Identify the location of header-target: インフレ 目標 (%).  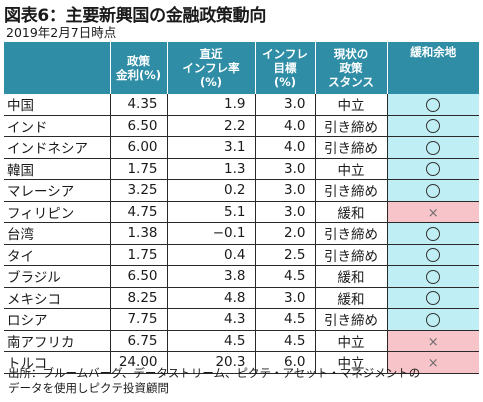
(285, 68).